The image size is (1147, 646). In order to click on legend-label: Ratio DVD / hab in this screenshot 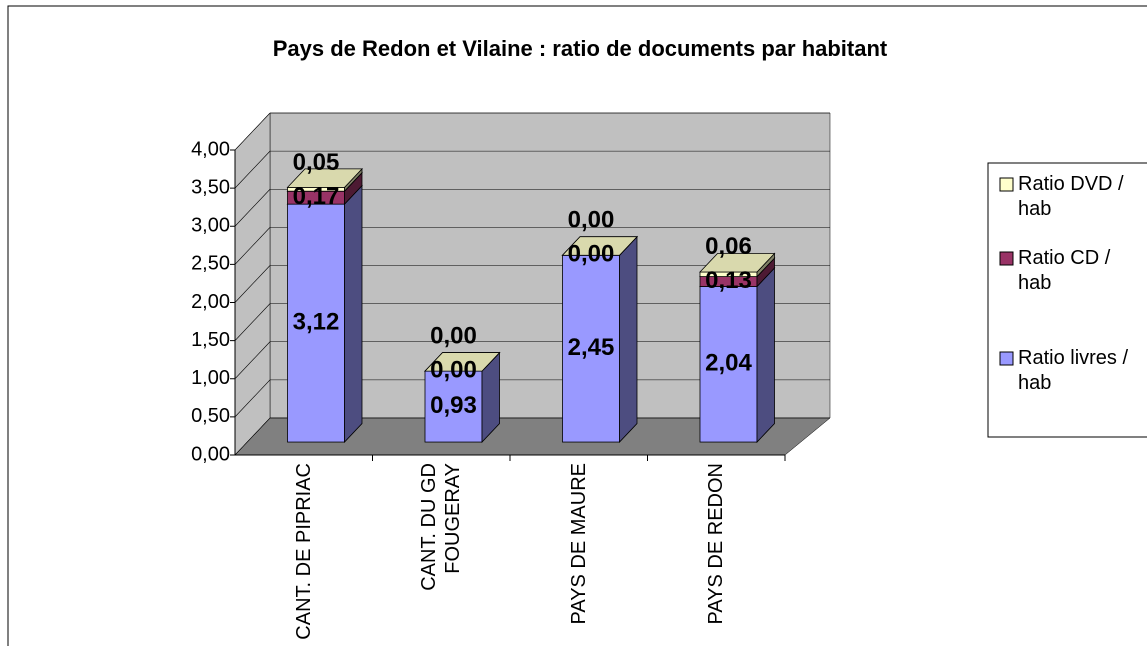, I will do `click(1071, 196)`.